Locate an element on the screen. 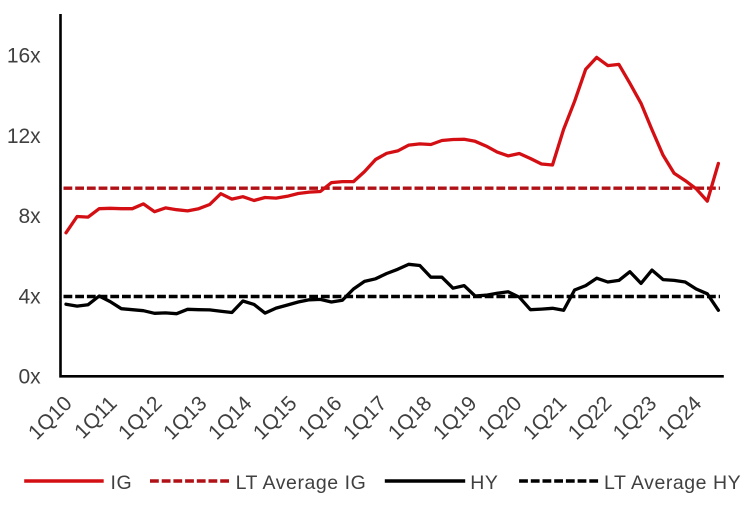  svg-text: LT Average IG is located at coordinates (301, 483).